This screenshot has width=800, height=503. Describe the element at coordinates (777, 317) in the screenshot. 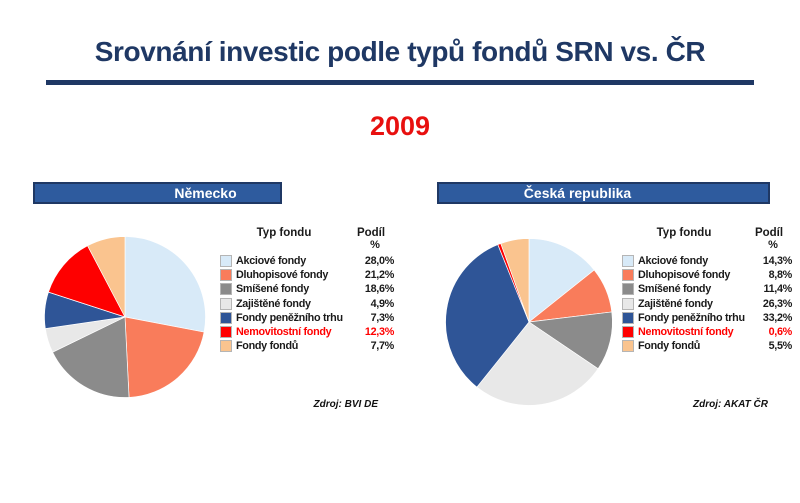

I see `legend-value: 33,2%` at that location.